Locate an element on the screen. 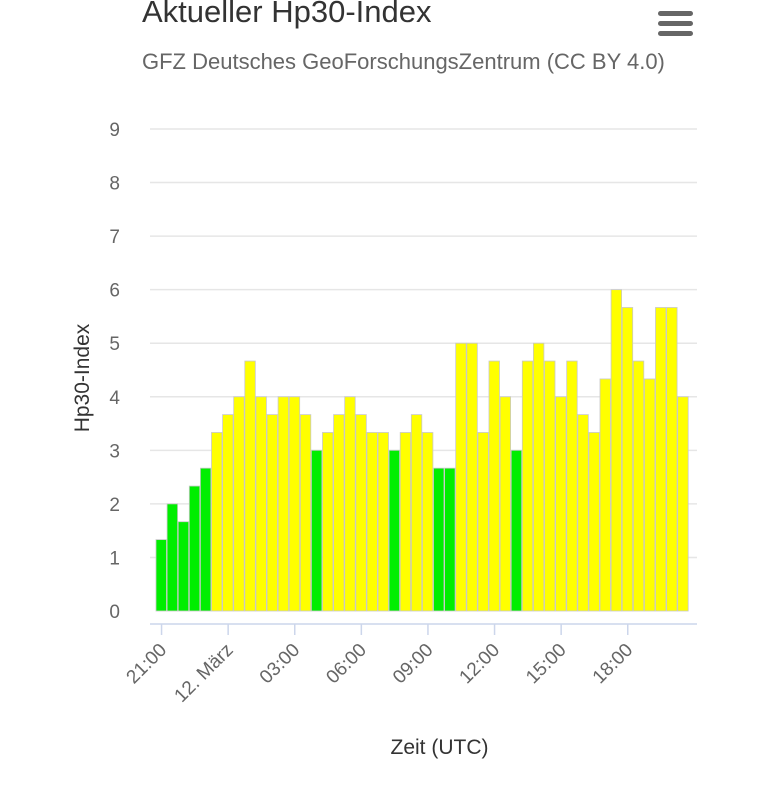 Image resolution: width=758 pixels, height=800 pixels. x-tick-label: 06:00 is located at coordinates (346, 664).